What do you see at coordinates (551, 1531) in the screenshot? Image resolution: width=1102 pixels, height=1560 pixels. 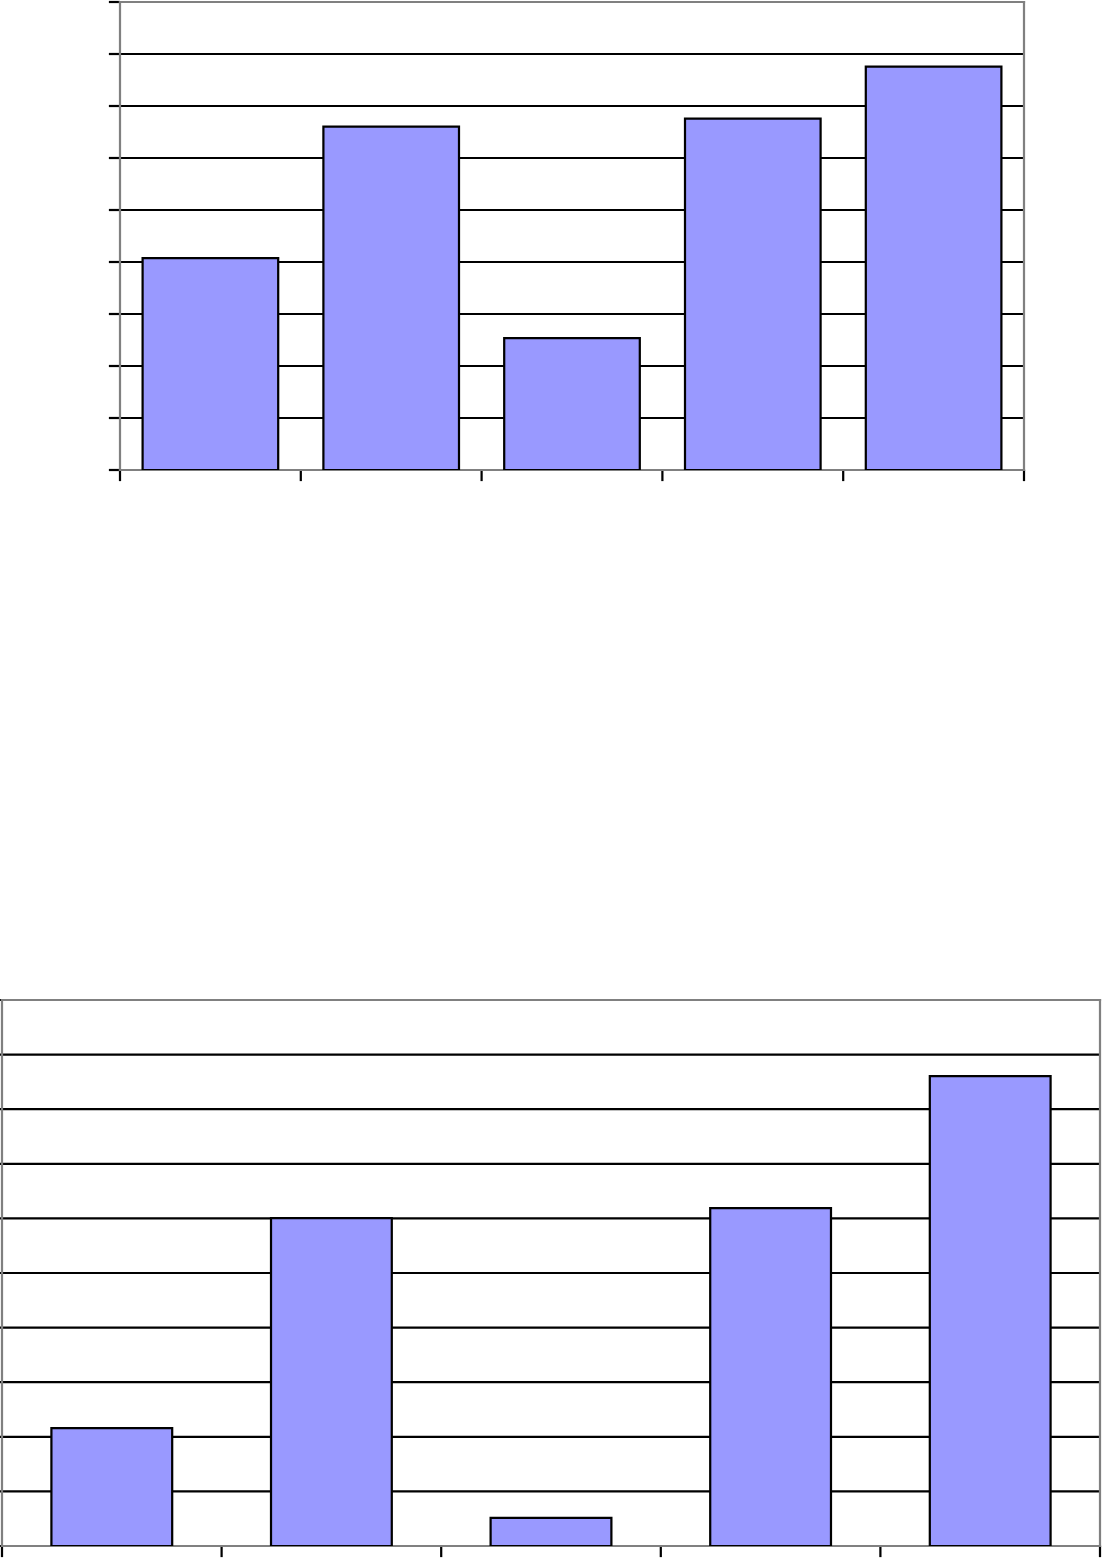 I see `bar` at bounding box center [551, 1531].